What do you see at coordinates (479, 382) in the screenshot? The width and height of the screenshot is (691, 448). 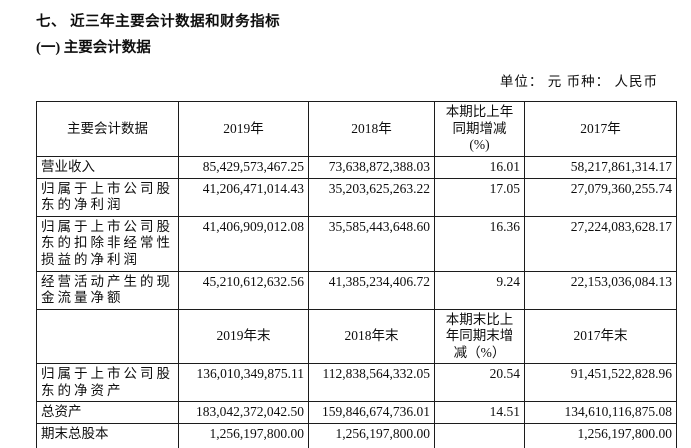 I see `value-change-pct: 20.54` at bounding box center [479, 382].